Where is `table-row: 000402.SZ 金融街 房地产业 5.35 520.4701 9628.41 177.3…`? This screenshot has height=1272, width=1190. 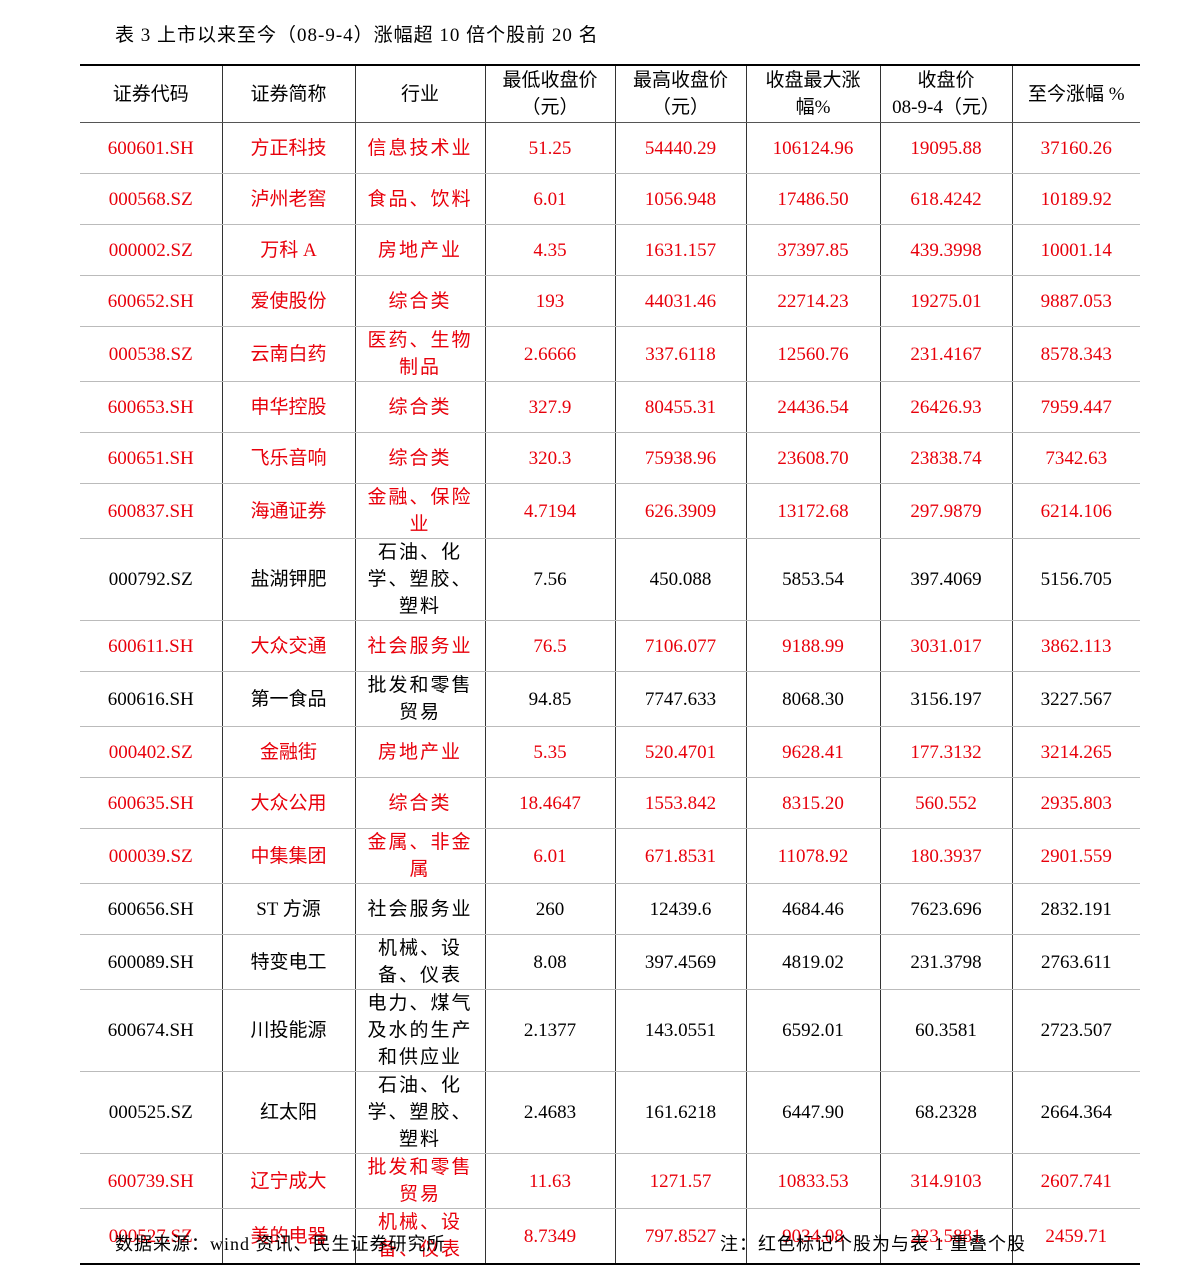 table-row: 000402.SZ 金融街 房地产业 5.35 520.4701 9628.41 177.3… is located at coordinates (610, 752).